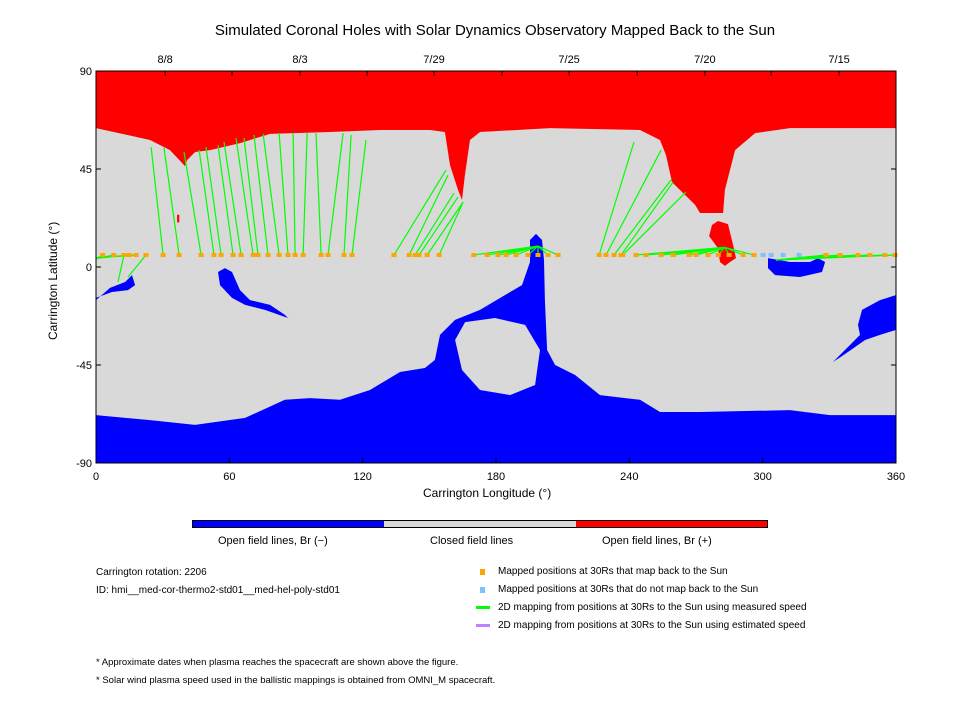 The image size is (960, 720). Describe the element at coordinates (657, 541) in the screenshot. I see `colorbar-label-positive: Open field lines, Br (+)` at that location.